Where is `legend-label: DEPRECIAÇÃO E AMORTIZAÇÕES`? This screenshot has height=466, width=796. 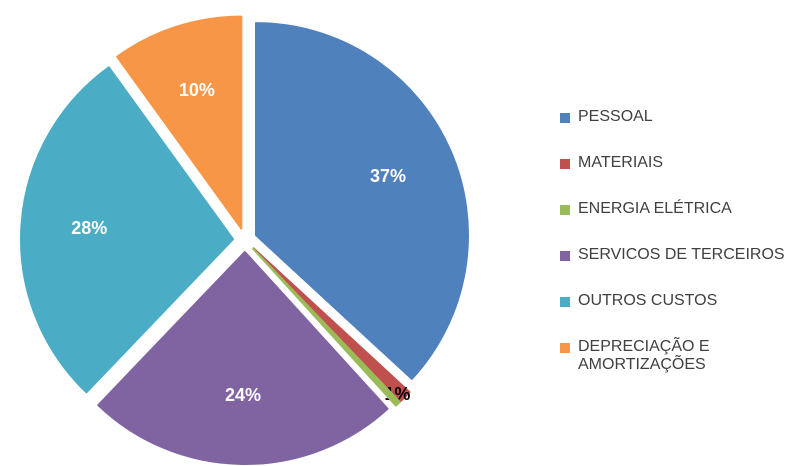 legend-label: DEPRECIAÇÃO E AMORTIZAÇÕES is located at coordinates (644, 355).